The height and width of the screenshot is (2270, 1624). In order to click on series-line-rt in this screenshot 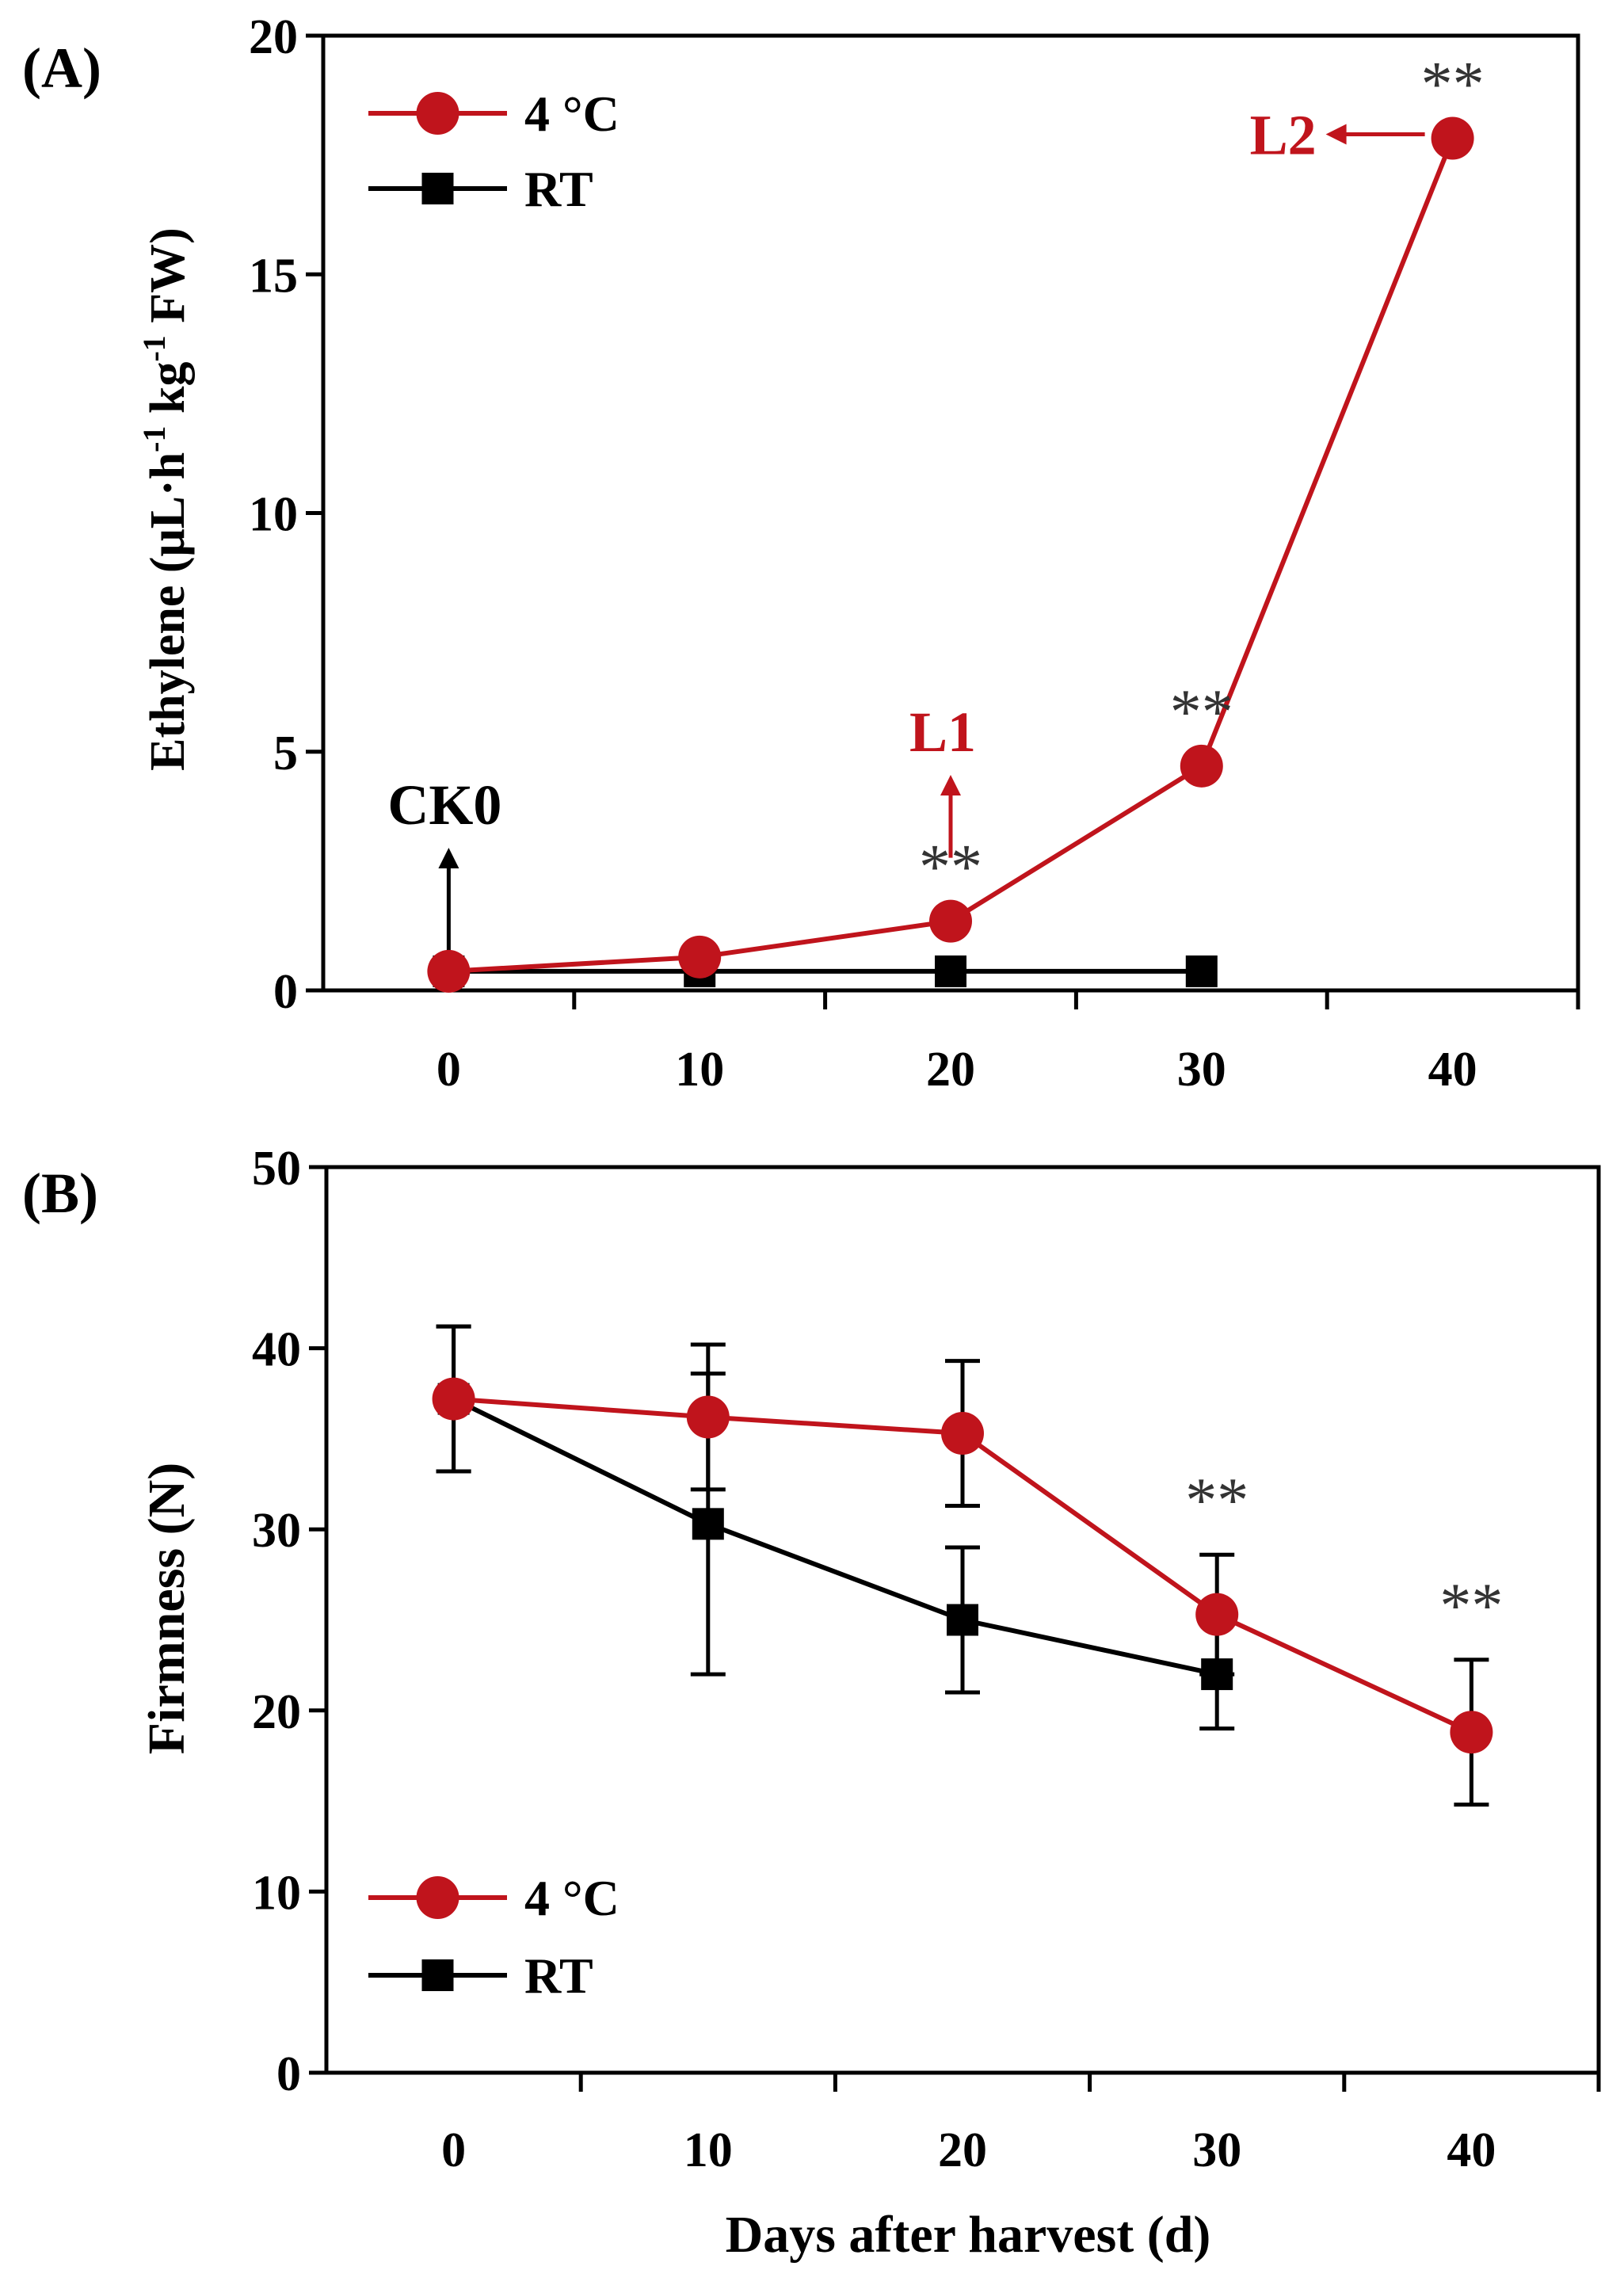, I will do `click(835, 1536)`.